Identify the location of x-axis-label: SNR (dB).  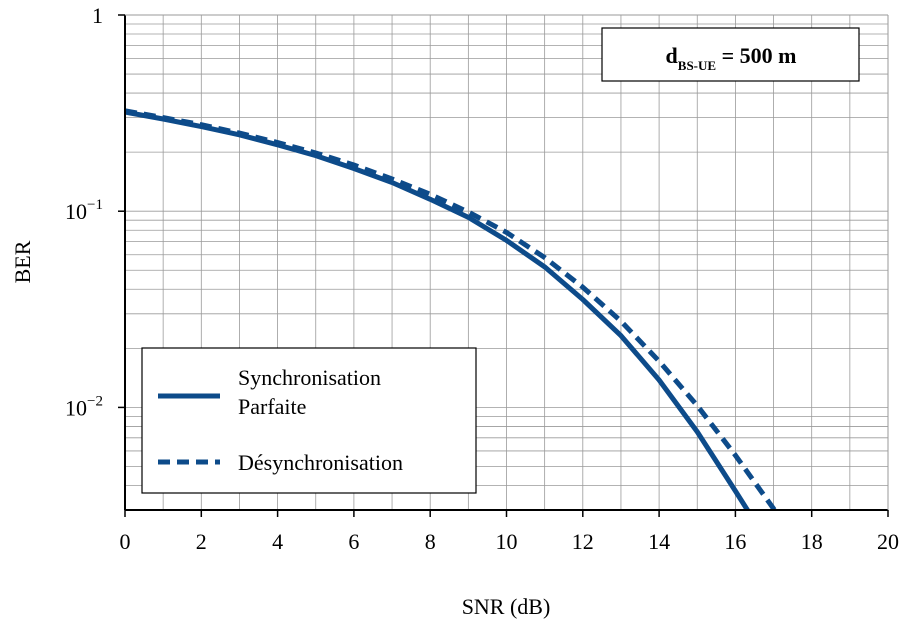
(506, 606).